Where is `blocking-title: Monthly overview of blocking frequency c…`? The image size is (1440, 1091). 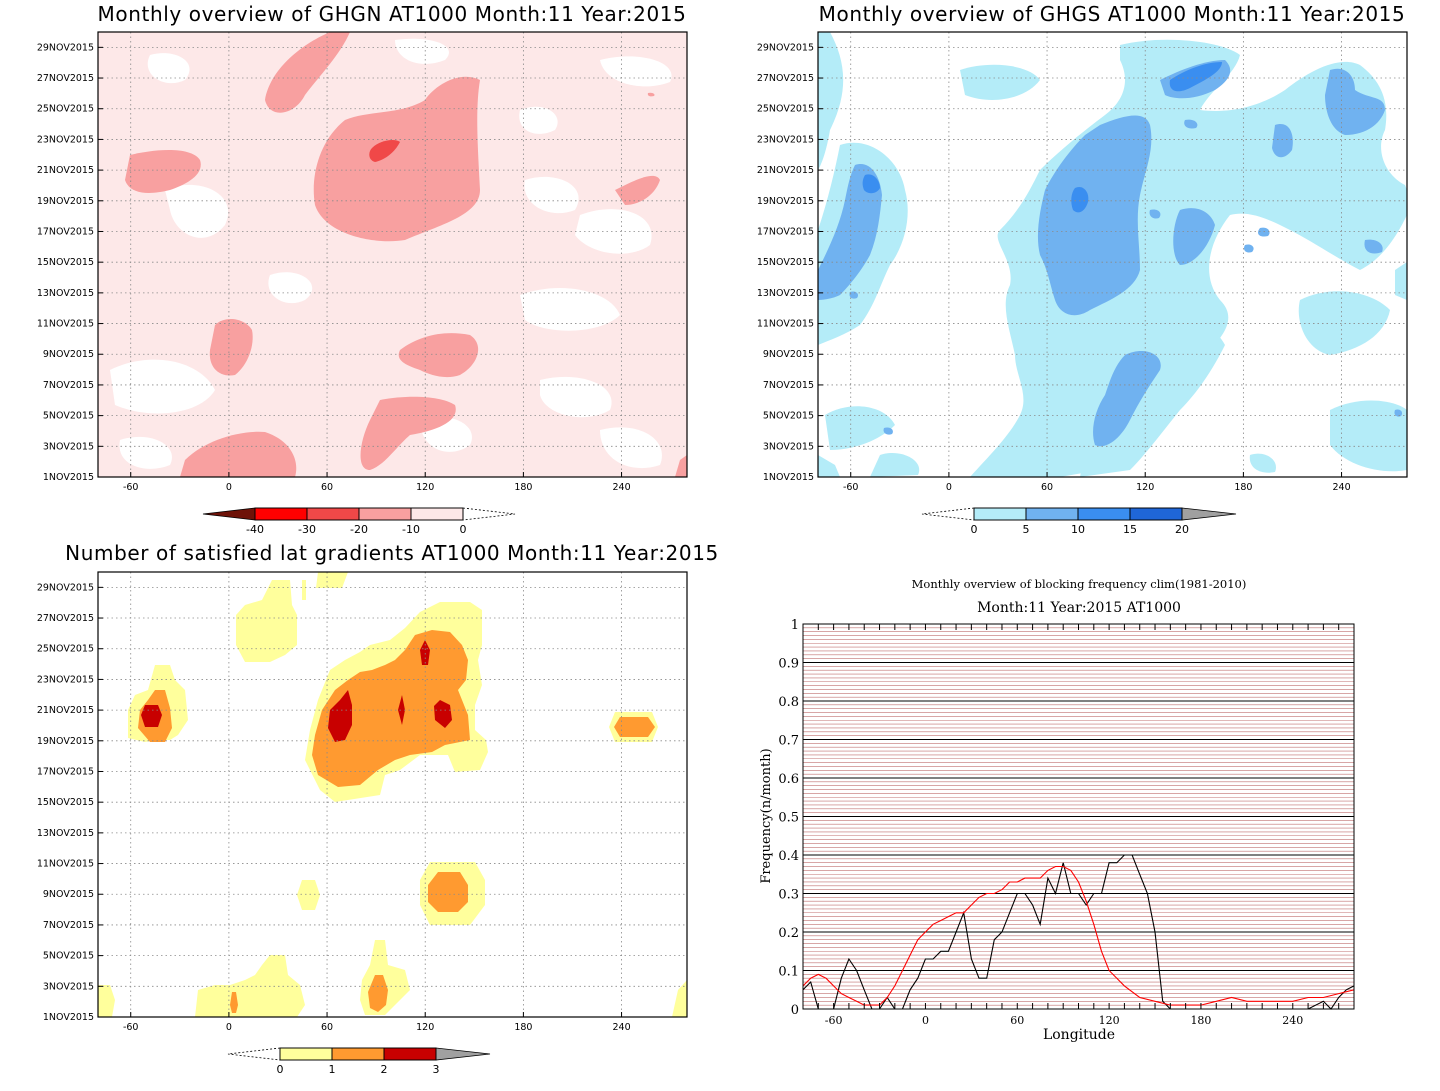
blocking-title: Monthly overview of blocking frequency c… is located at coordinates (1079, 584).